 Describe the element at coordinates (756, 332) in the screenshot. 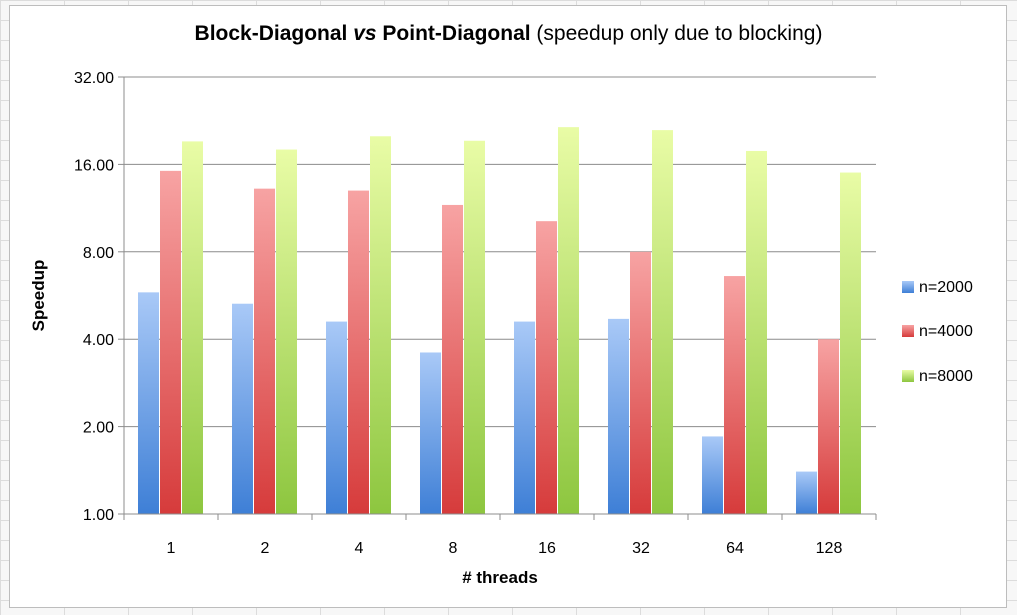

I see `bar-n=8000-64` at that location.